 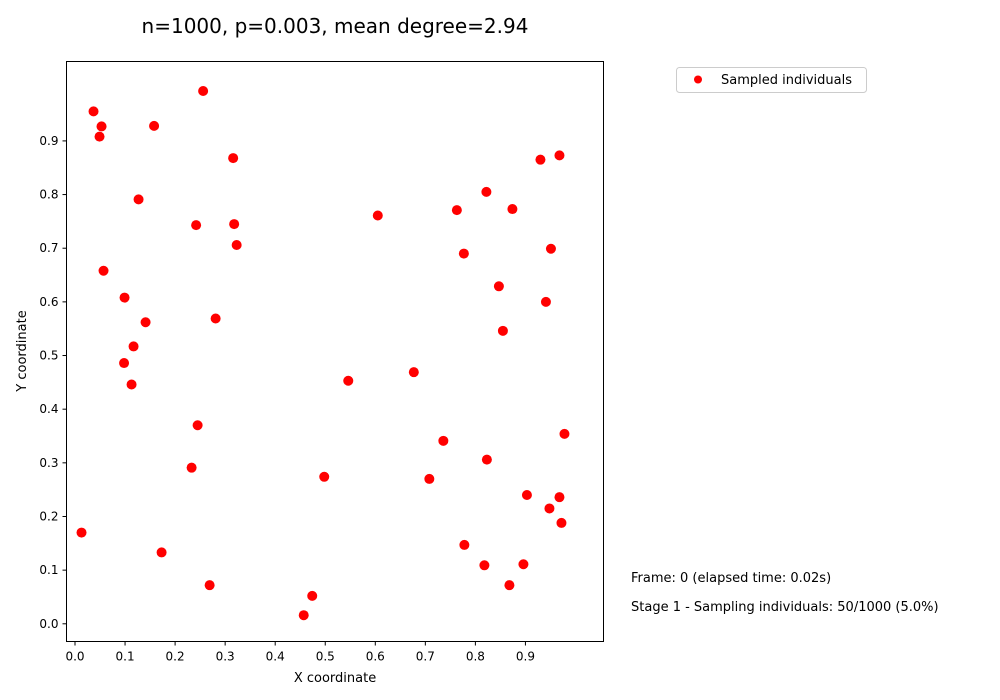 I want to click on x-tick-label-5: 0.5, so click(x=325, y=657).